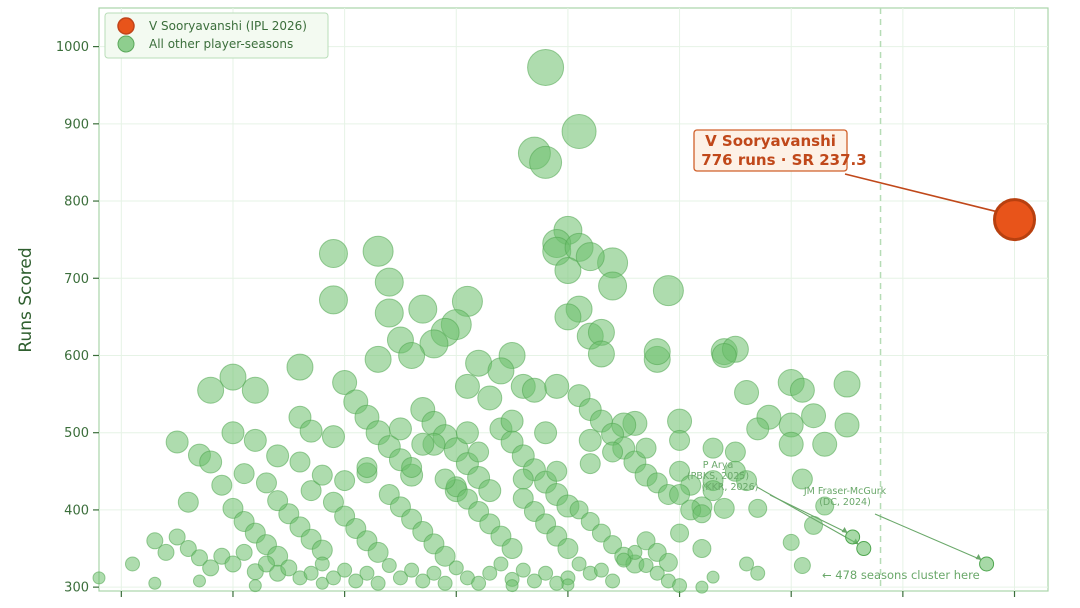 The width and height of the screenshot is (1080, 608). Describe the element at coordinates (76, 588) in the screenshot. I see `y-tick-label: 300` at that location.